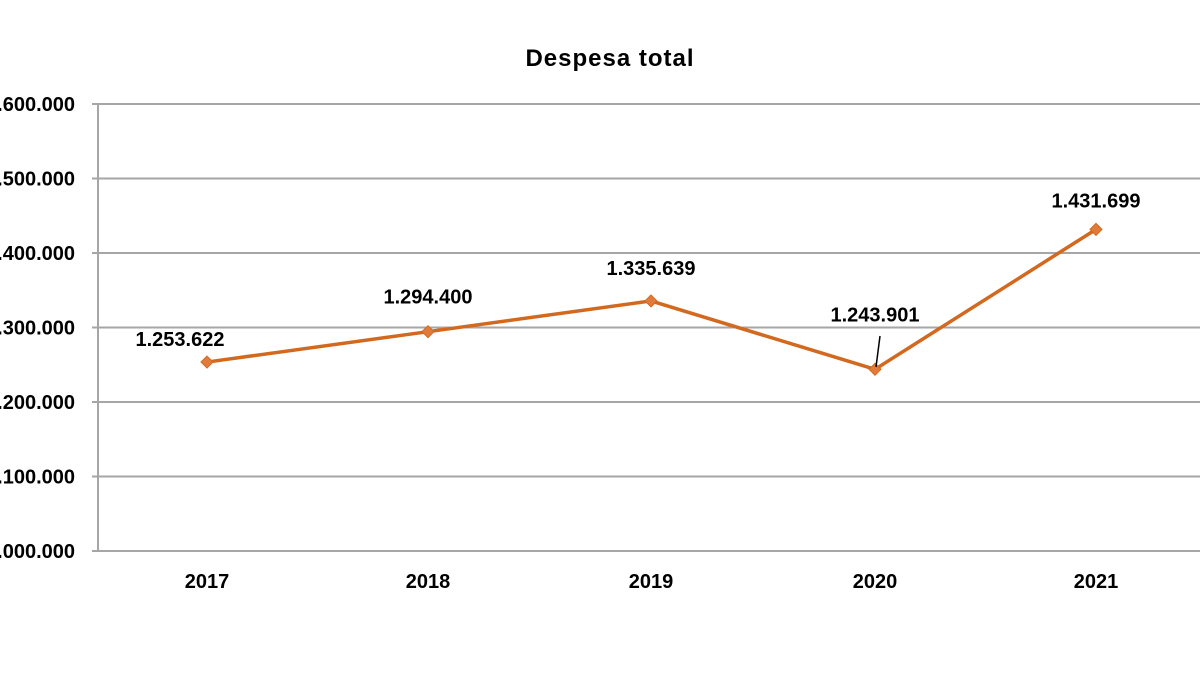 The height and width of the screenshot is (675, 1200). Describe the element at coordinates (875, 315) in the screenshot. I see `data-label: 1.243.901` at that location.